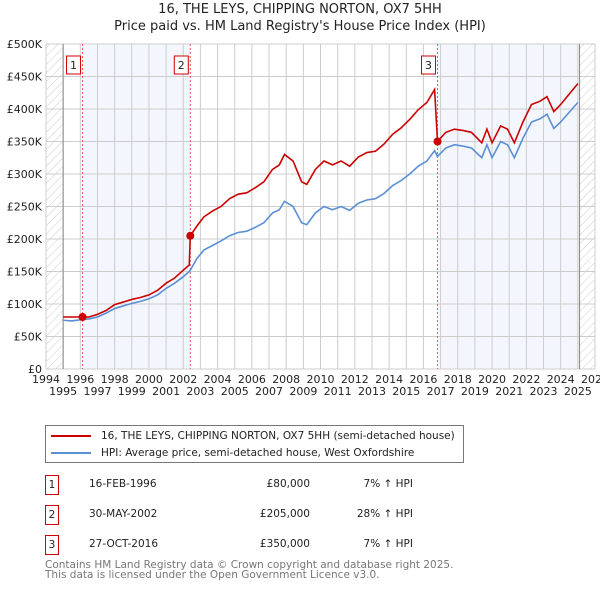  What do you see at coordinates (115, 379) in the screenshot?
I see `x-tick-label: 1998` at bounding box center [115, 379].